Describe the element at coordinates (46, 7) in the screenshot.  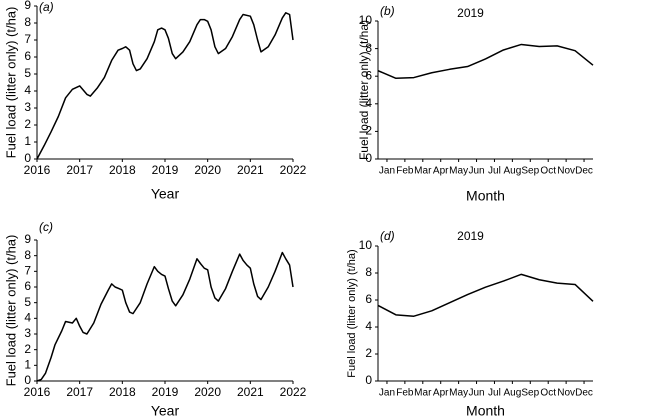
I see `panel-label: (a)` at that location.